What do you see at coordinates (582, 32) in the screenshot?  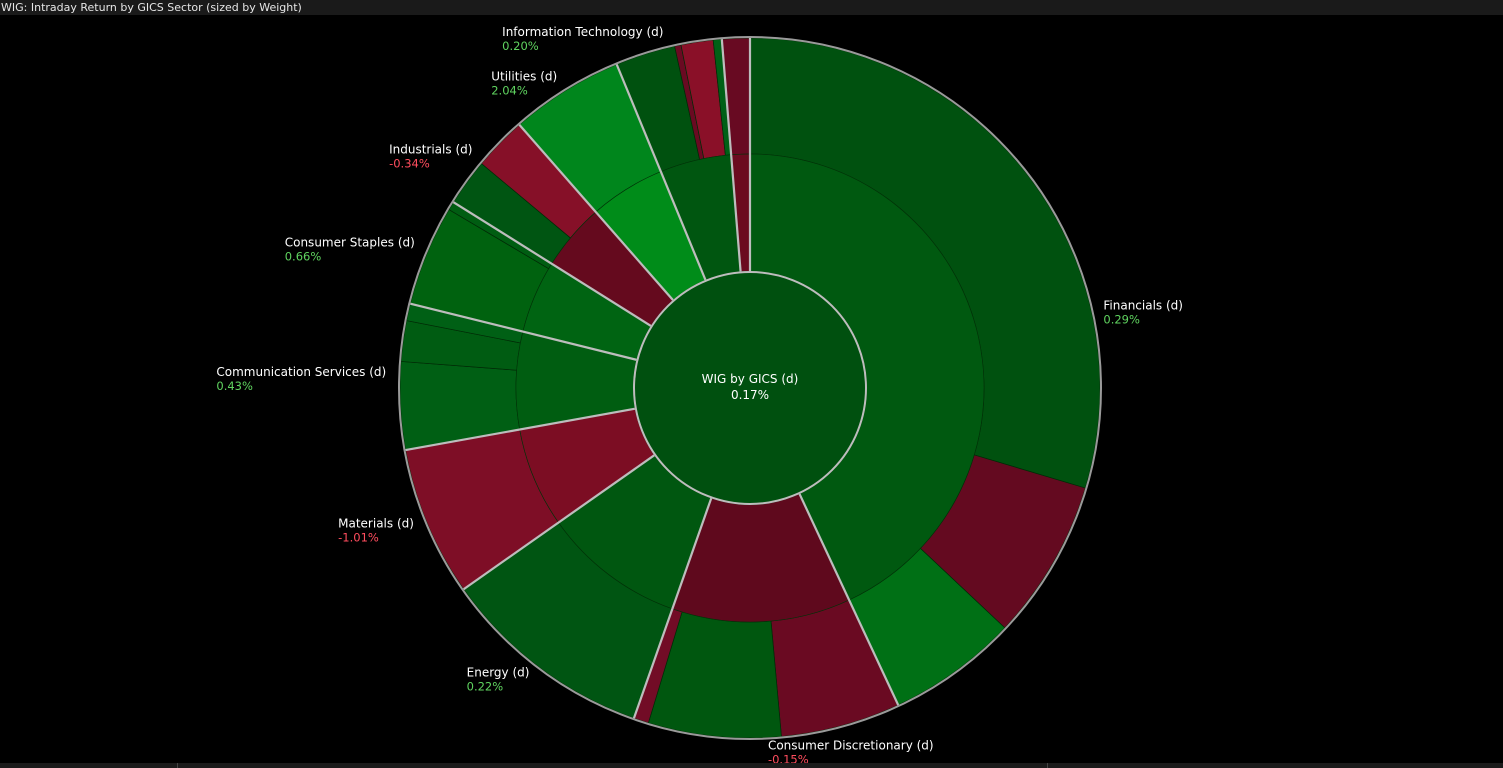 I see `sector-label: Information Technology (d)` at bounding box center [582, 32].